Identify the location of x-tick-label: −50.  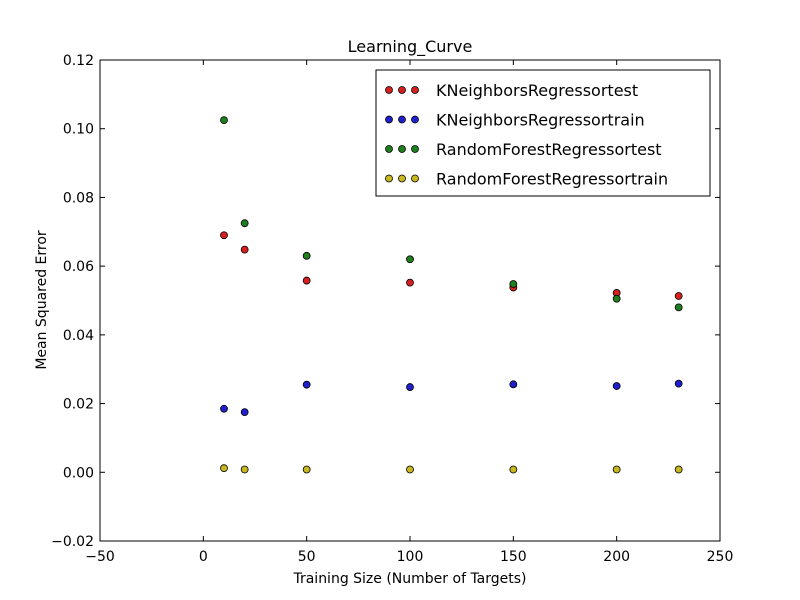
(100, 557).